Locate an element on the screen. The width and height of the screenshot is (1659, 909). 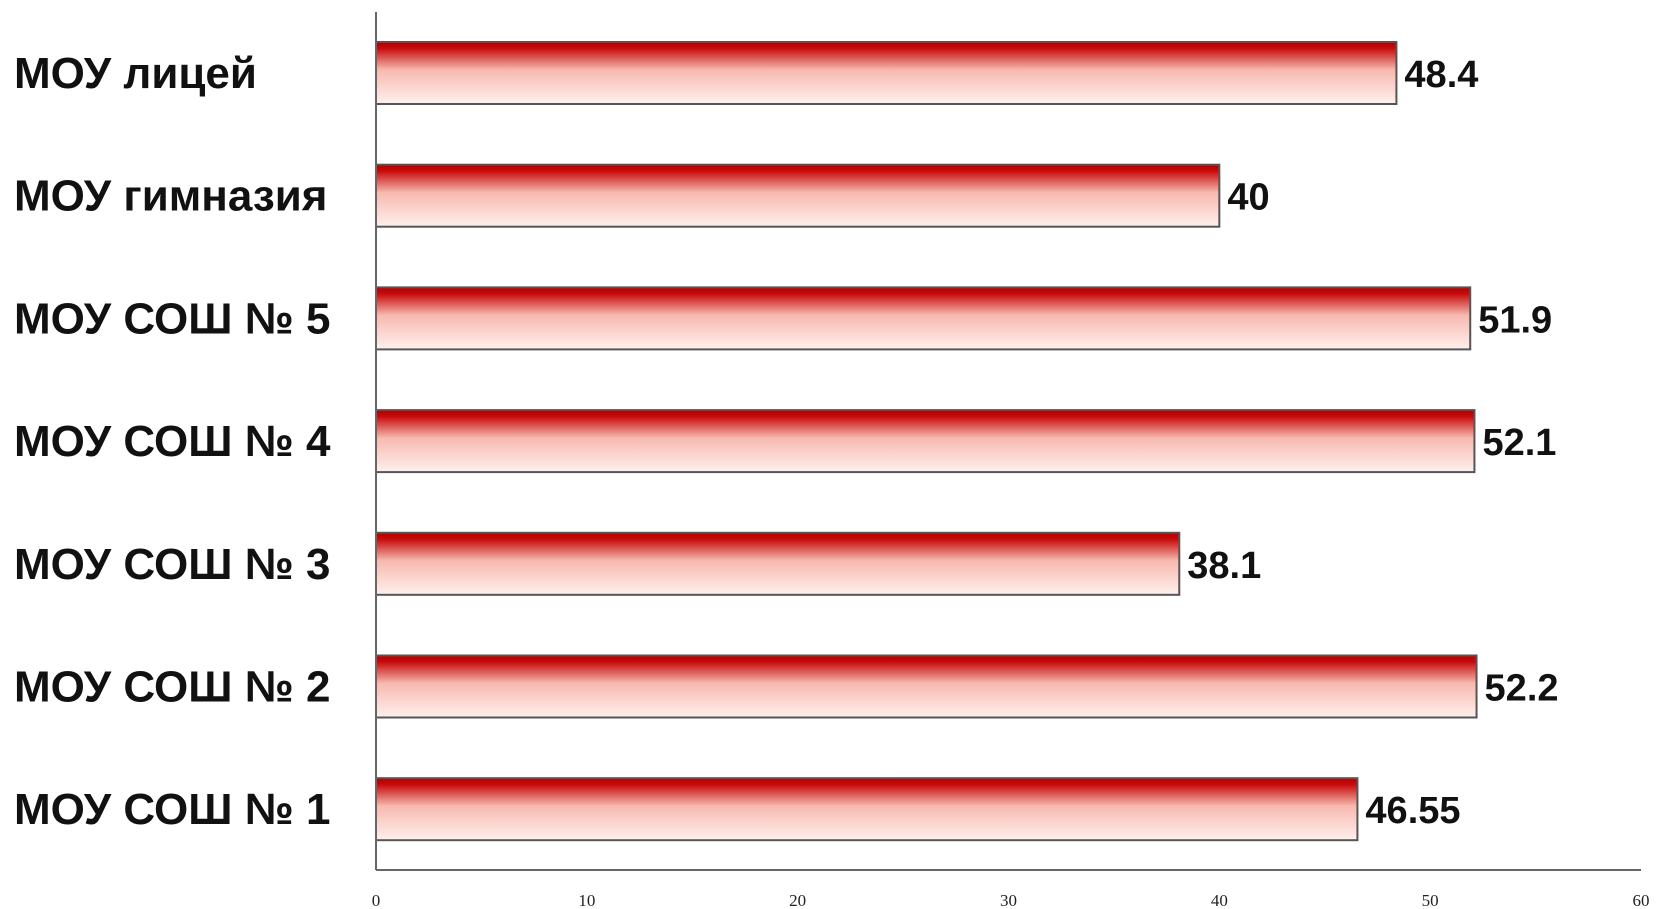
x-tick-label: 60 is located at coordinates (1641, 900).